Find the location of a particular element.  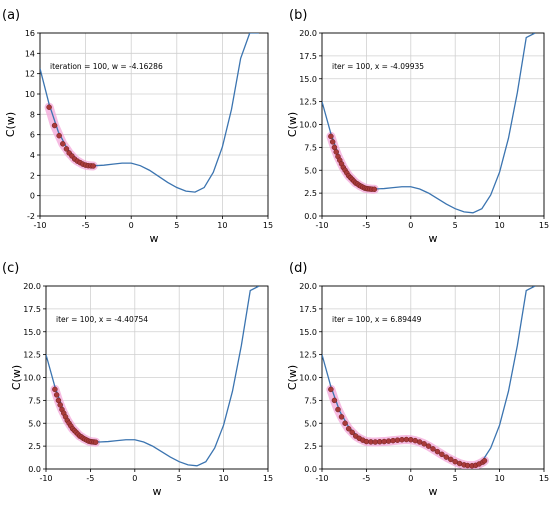

y-tick-label: -2 is located at coordinates (31, 216).